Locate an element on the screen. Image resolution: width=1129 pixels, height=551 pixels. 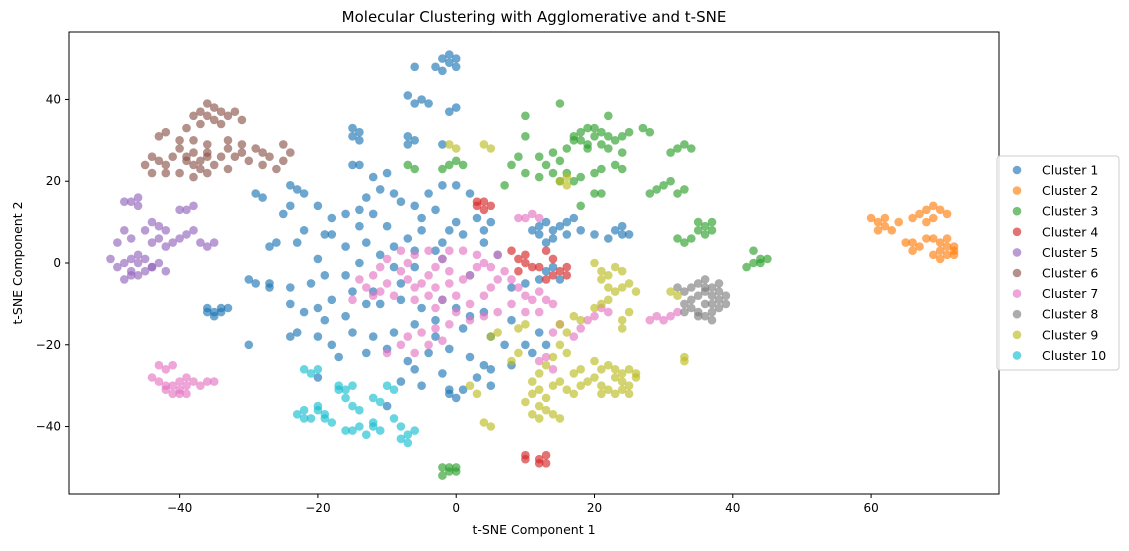
legend-label: Cluster 9 is located at coordinates (1070, 334).